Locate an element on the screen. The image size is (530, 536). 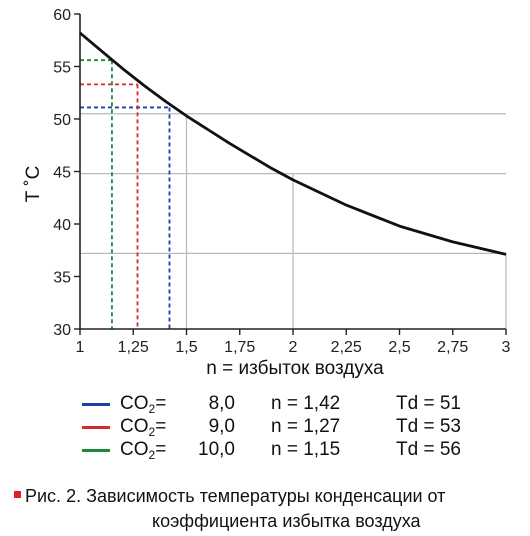
y-tick-label: 30 is located at coordinates (62, 330).